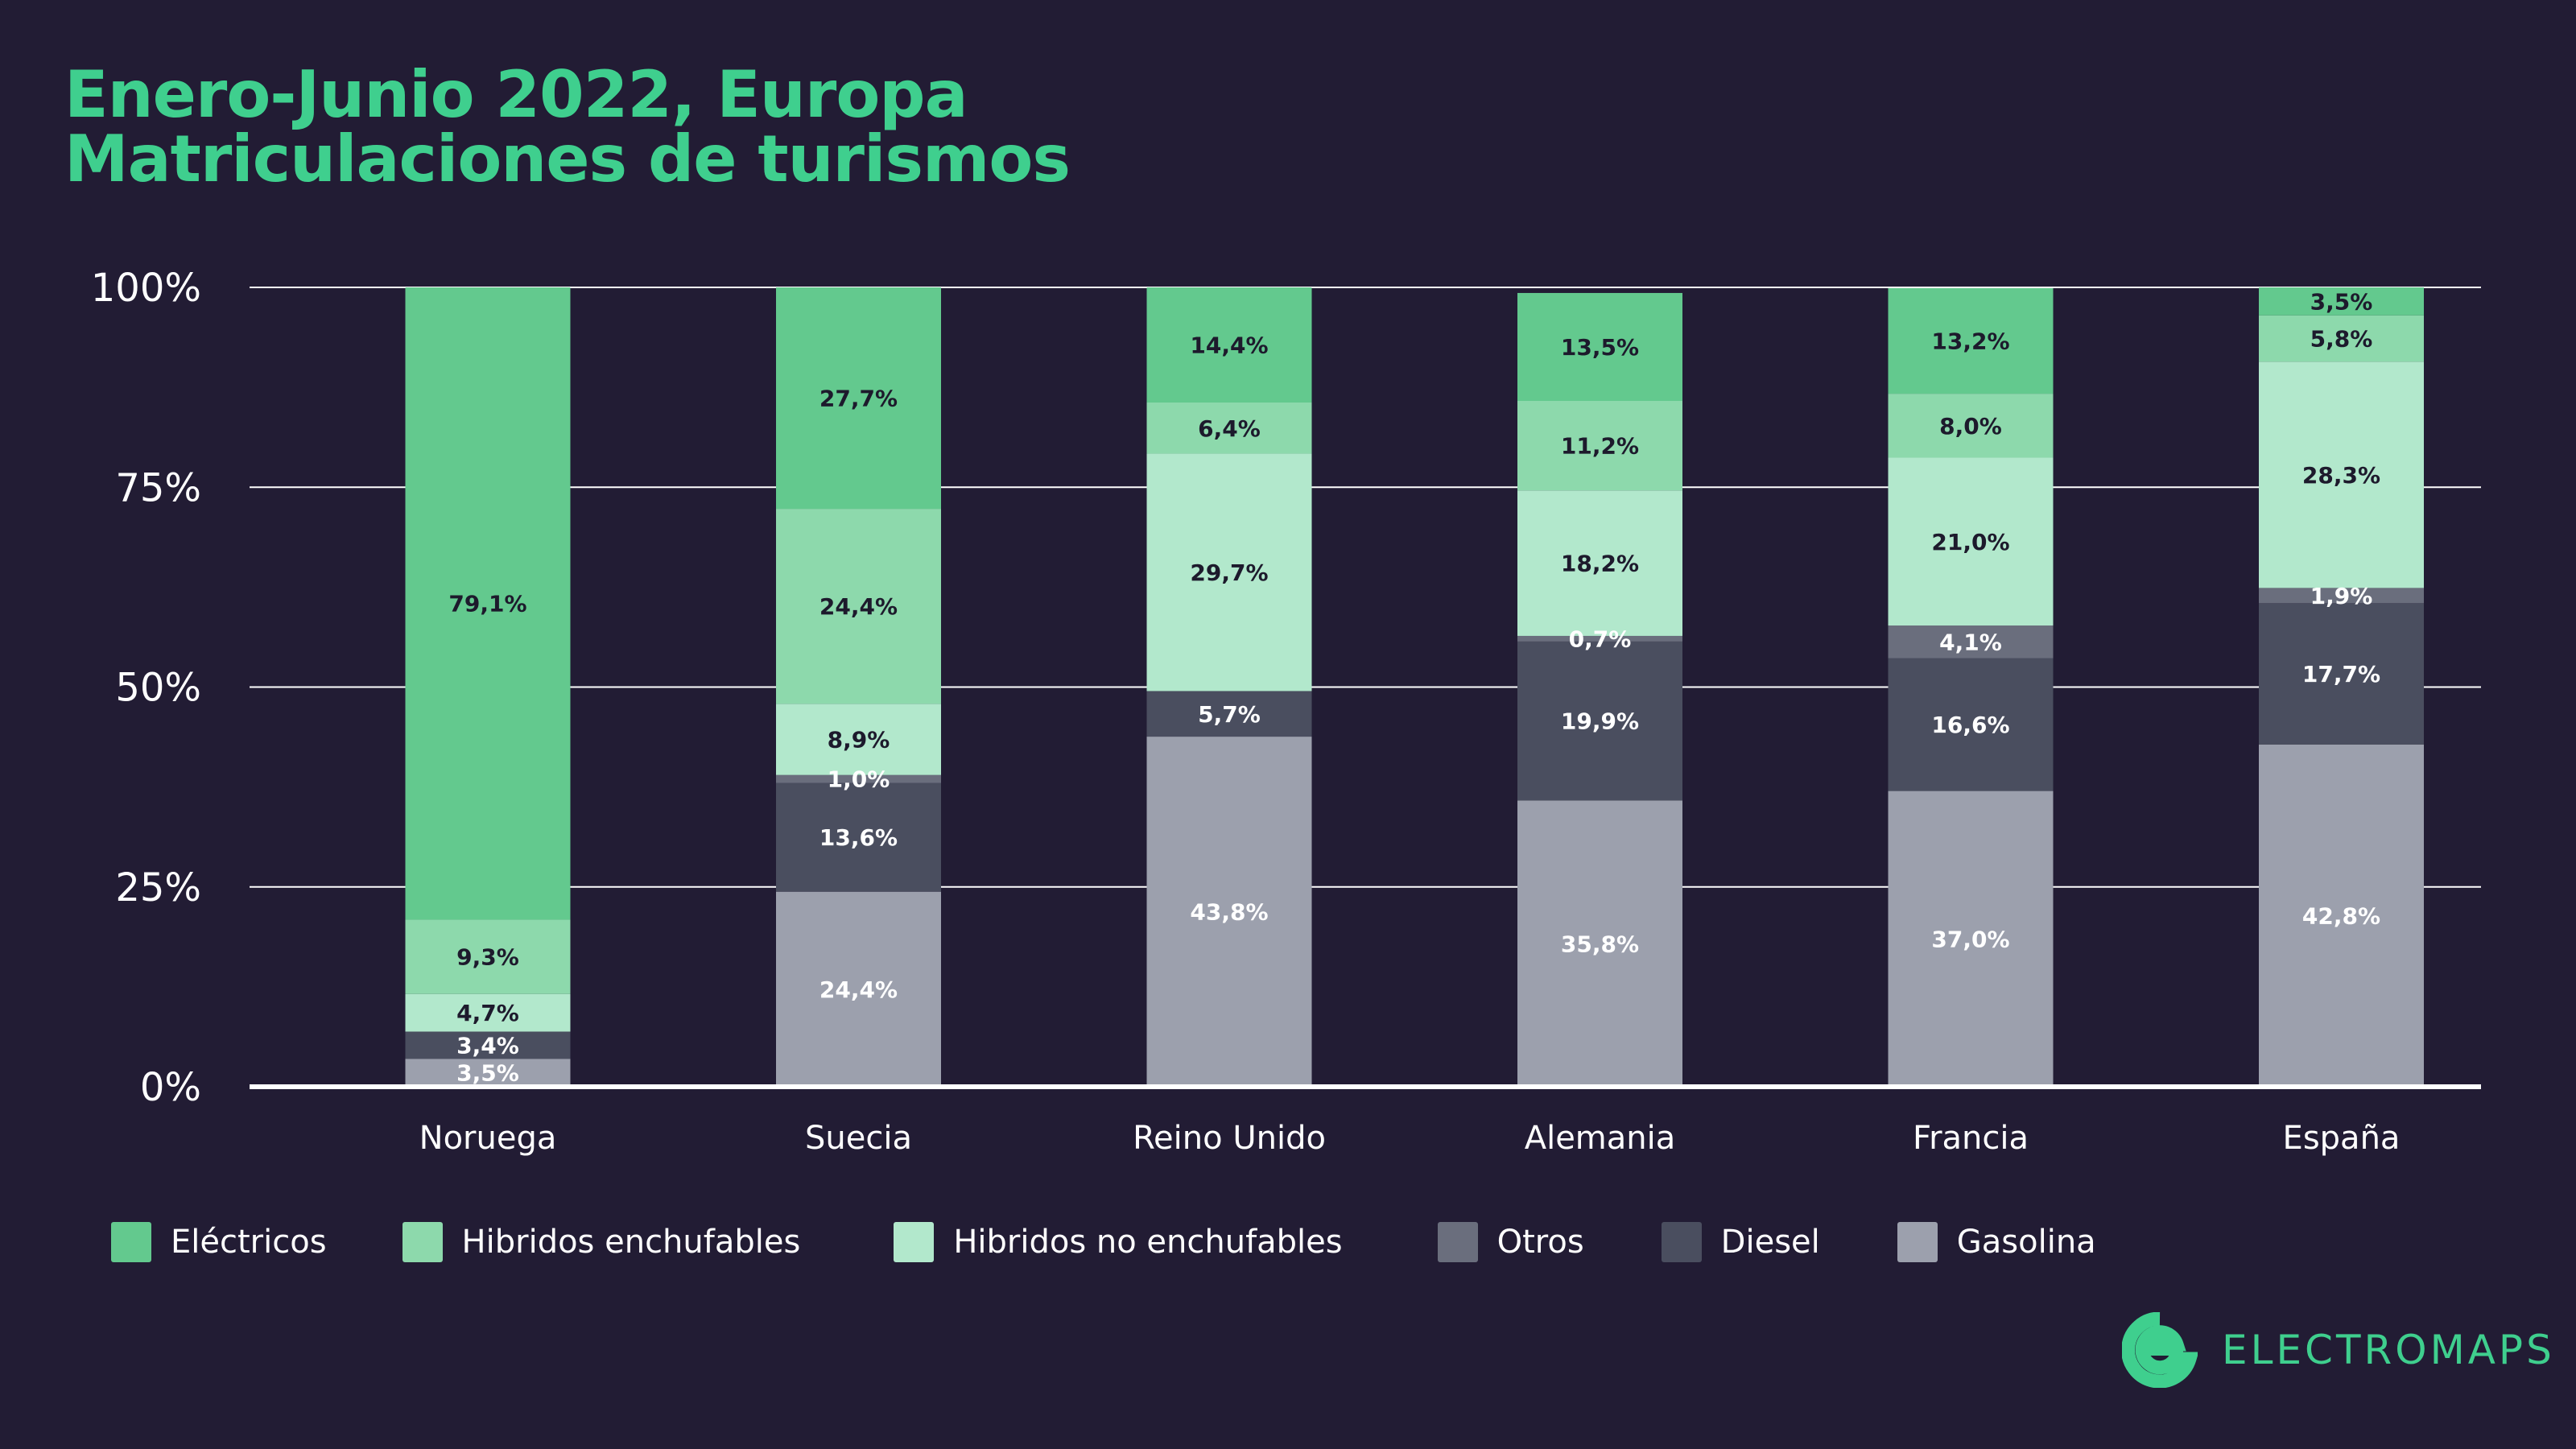  What do you see at coordinates (146, 288) in the screenshot?
I see `y-tick-label: 100%` at bounding box center [146, 288].